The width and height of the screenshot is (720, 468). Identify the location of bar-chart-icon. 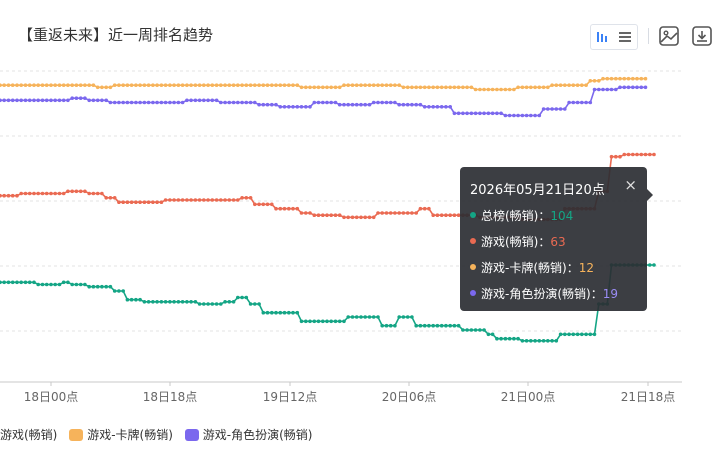
(602, 37).